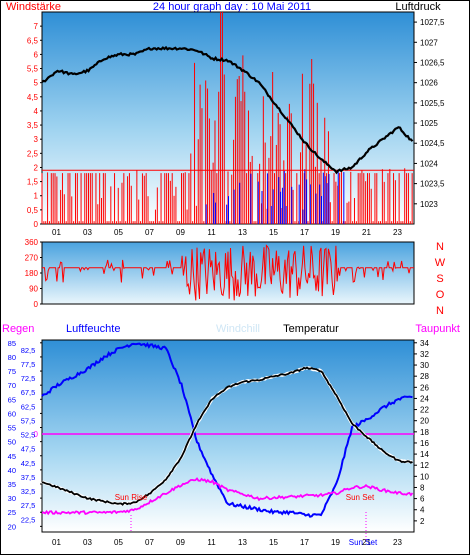  Describe the element at coordinates (36, 304) in the screenshot. I see `direction-tick-label: 0` at that location.